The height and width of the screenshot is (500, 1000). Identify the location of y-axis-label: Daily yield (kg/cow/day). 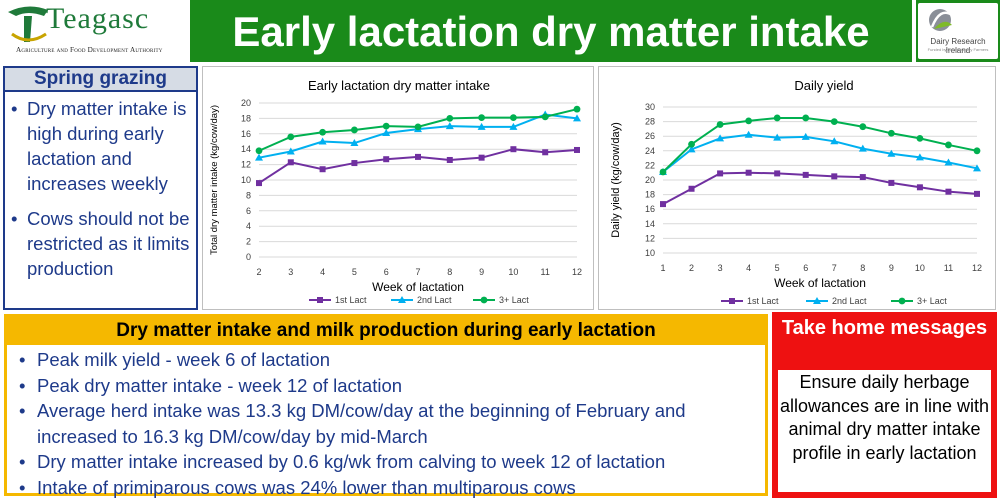
(616, 180).